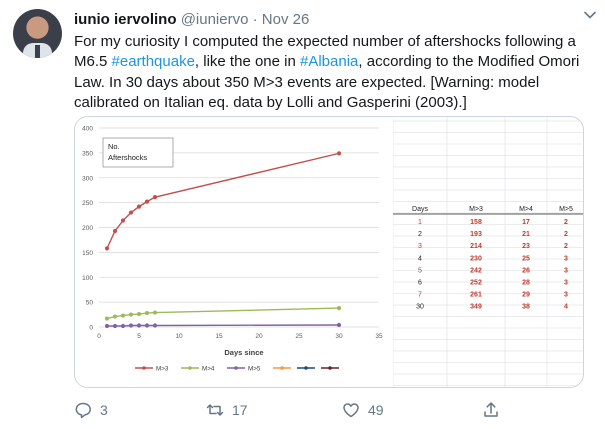  What do you see at coordinates (162, 369) in the screenshot?
I see `legend-label: M>3` at bounding box center [162, 369].